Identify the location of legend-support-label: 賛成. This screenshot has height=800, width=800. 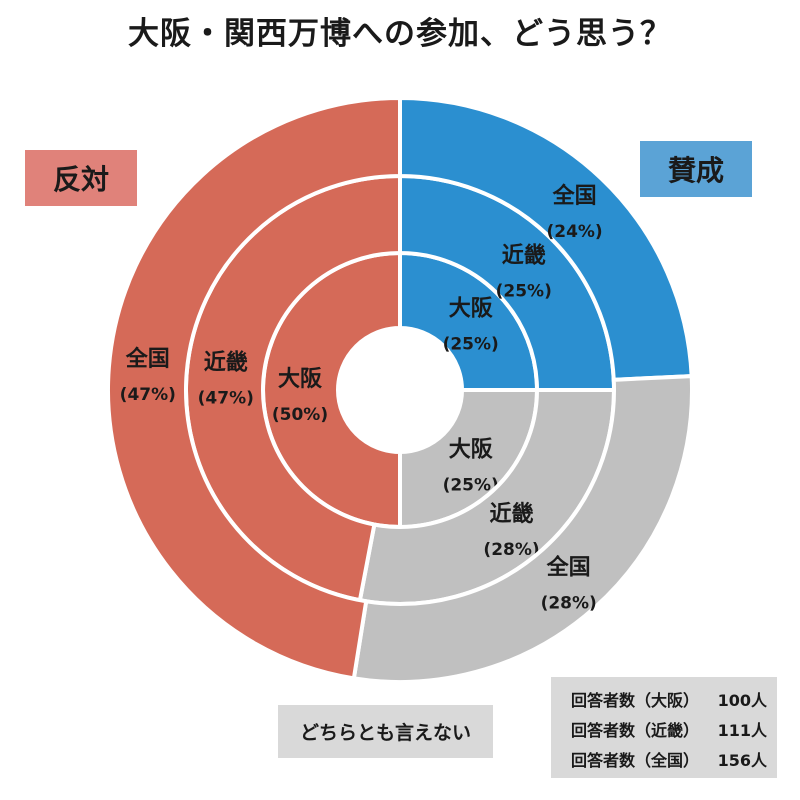
(695, 170).